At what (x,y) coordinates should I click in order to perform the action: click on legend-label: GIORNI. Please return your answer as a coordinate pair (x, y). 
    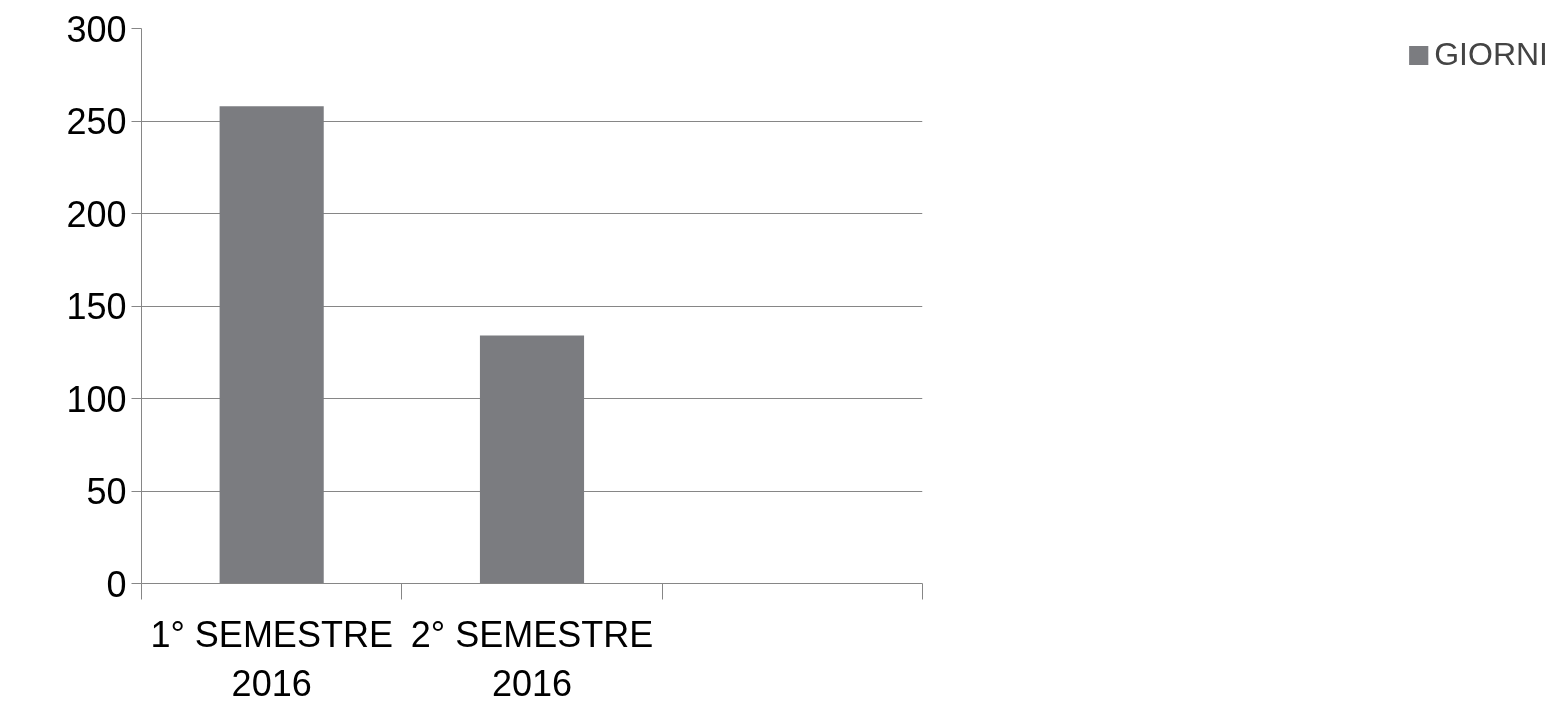
    Looking at the image, I should click on (1491, 54).